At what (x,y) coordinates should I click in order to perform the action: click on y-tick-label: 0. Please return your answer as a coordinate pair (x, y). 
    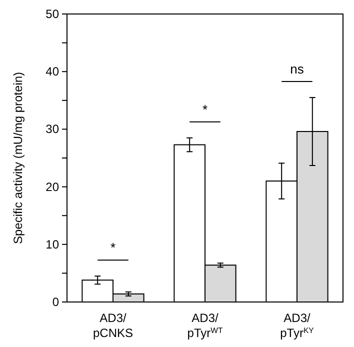
    Looking at the image, I should click on (56, 302).